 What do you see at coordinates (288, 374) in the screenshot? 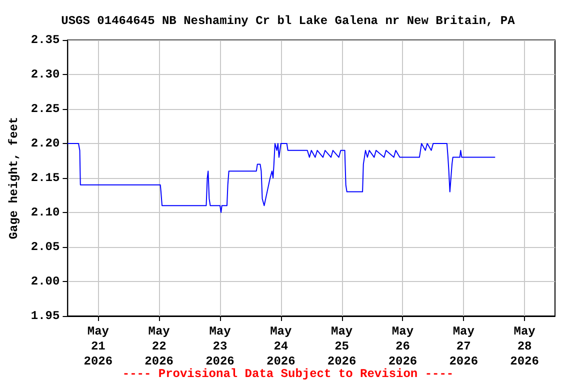
I see `text: ---- Provisional Data Subject to Revision ----` at bounding box center [288, 374].